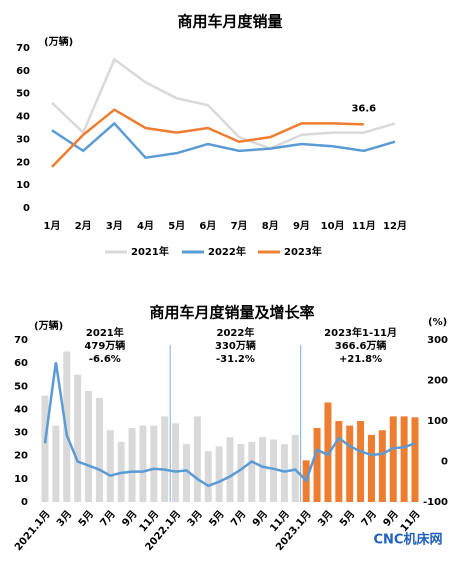 This screenshot has height=570, width=470. What do you see at coordinates (145, 226) in the screenshot?
I see `x-tick-label: 4月` at bounding box center [145, 226].